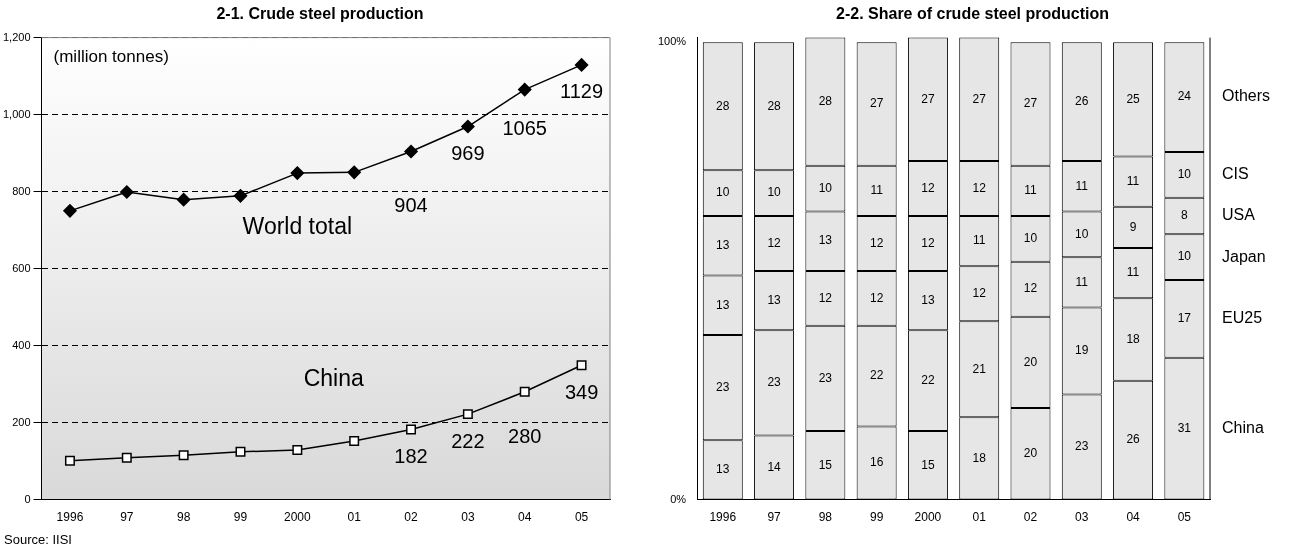  What do you see at coordinates (320, 14) in the screenshot?
I see `chart-title: 2-1. Crude steel production` at bounding box center [320, 14].